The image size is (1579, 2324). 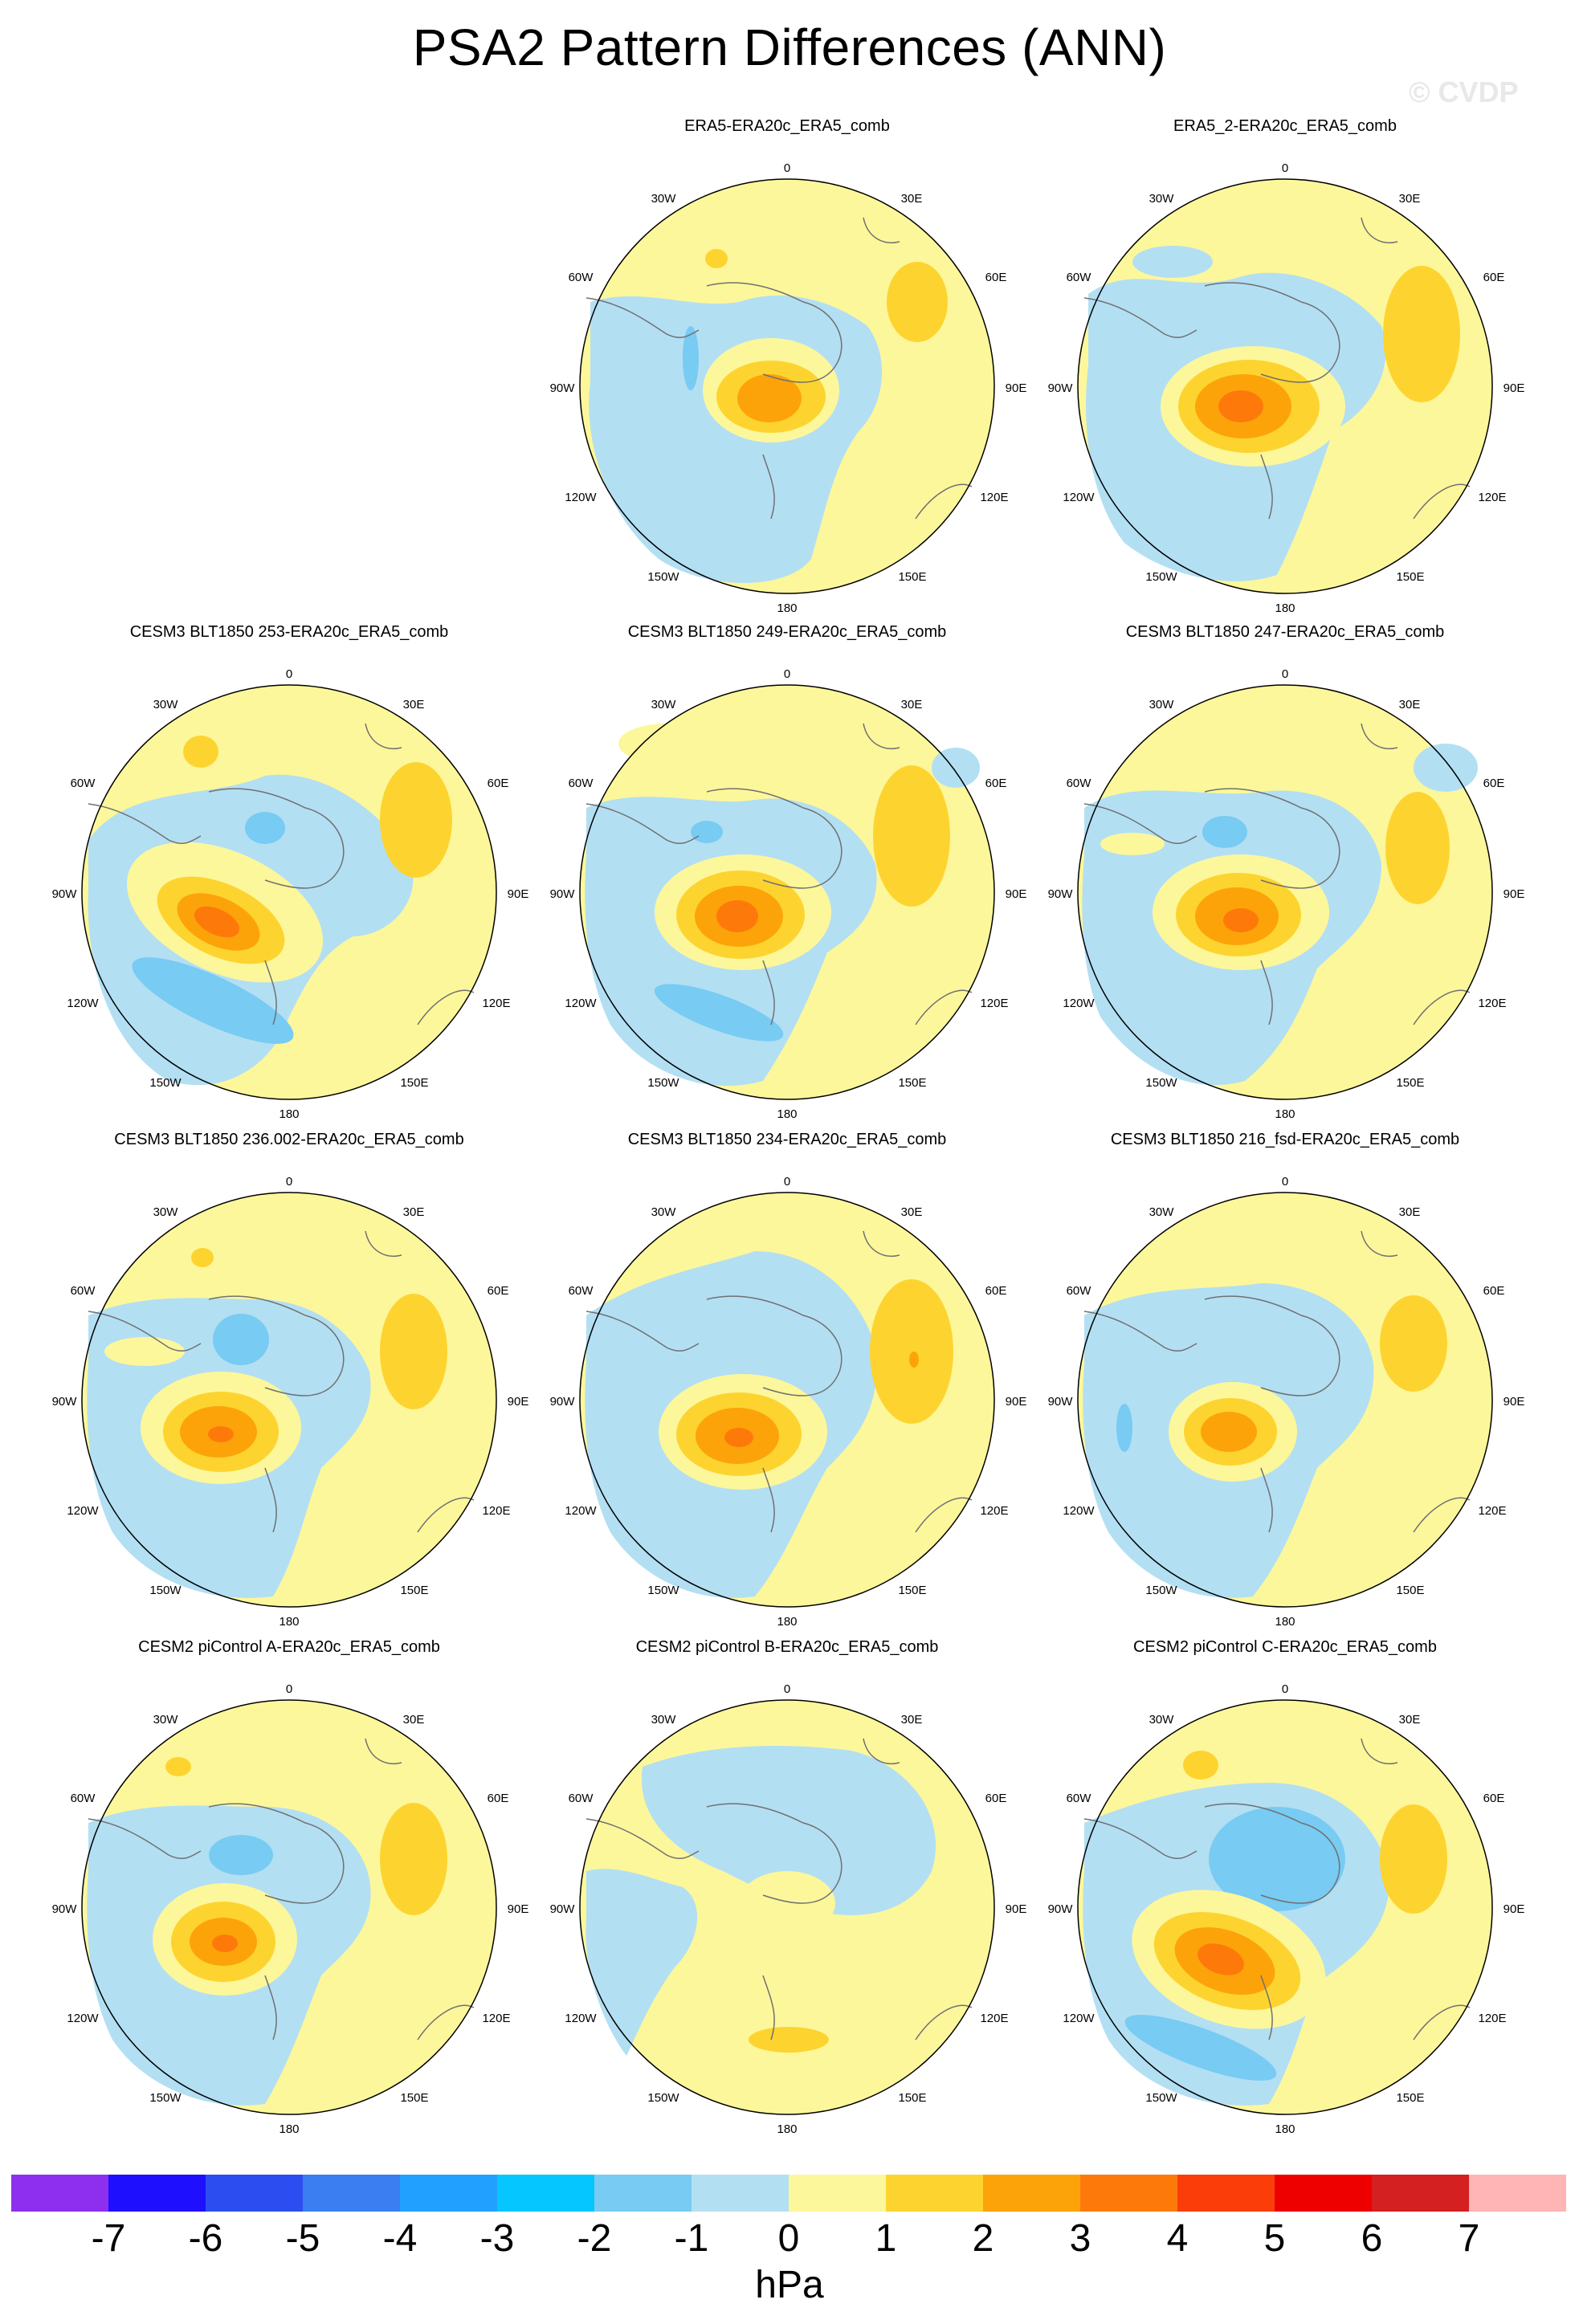 I want to click on figure-title: PSA2 Pattern Differences (ANN), so click(x=789, y=47).